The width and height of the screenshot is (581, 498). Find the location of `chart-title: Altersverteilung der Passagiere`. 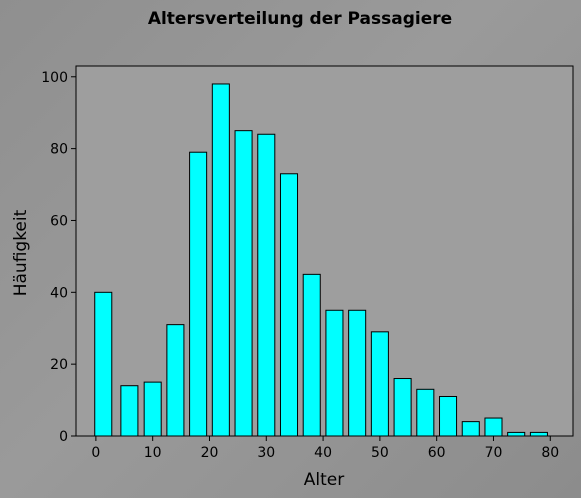

chart-title: Altersverteilung der Passagiere is located at coordinates (300, 19).